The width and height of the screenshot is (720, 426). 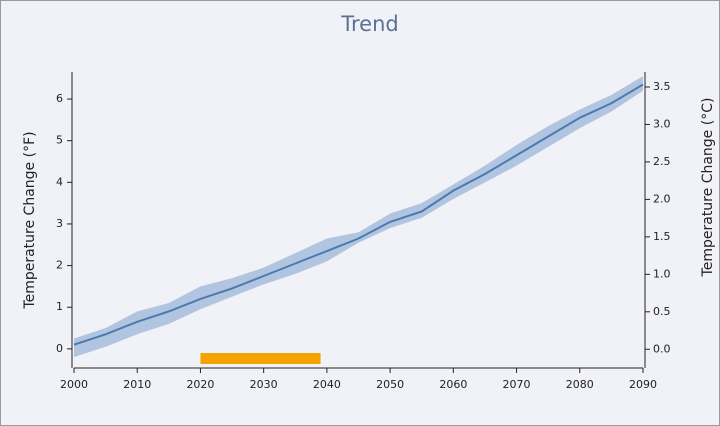 I want to click on y2-tick-label: 2.0, so click(x=662, y=198).